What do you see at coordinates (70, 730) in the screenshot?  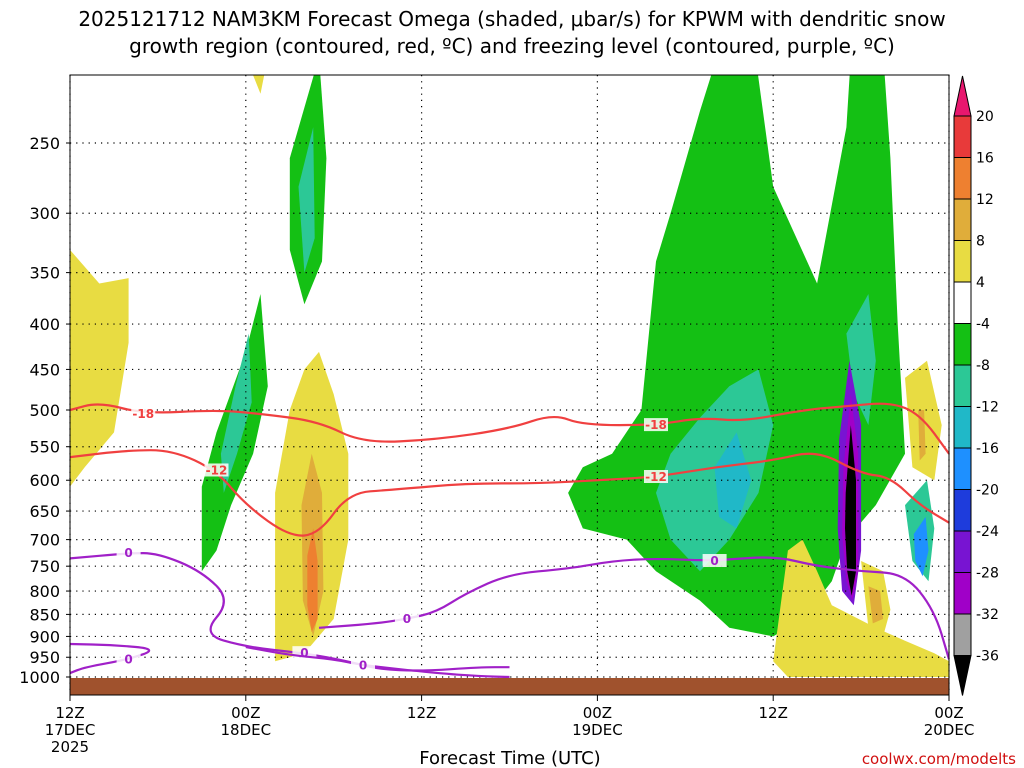 I see `x-tick-label-0-1: 17DEC` at bounding box center [70, 730].